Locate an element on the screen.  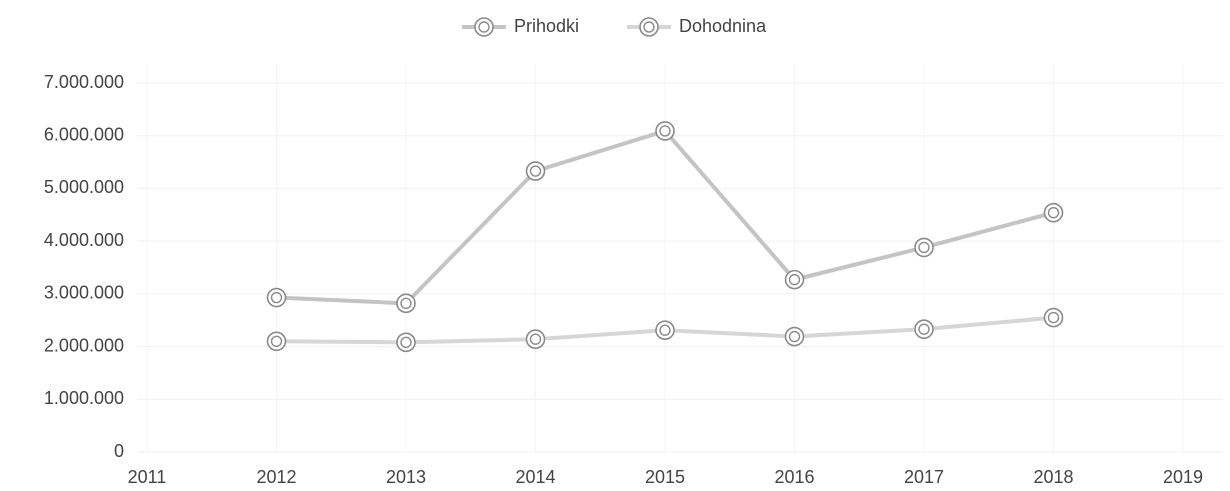
x-tick-label: 2013 is located at coordinates (406, 477).